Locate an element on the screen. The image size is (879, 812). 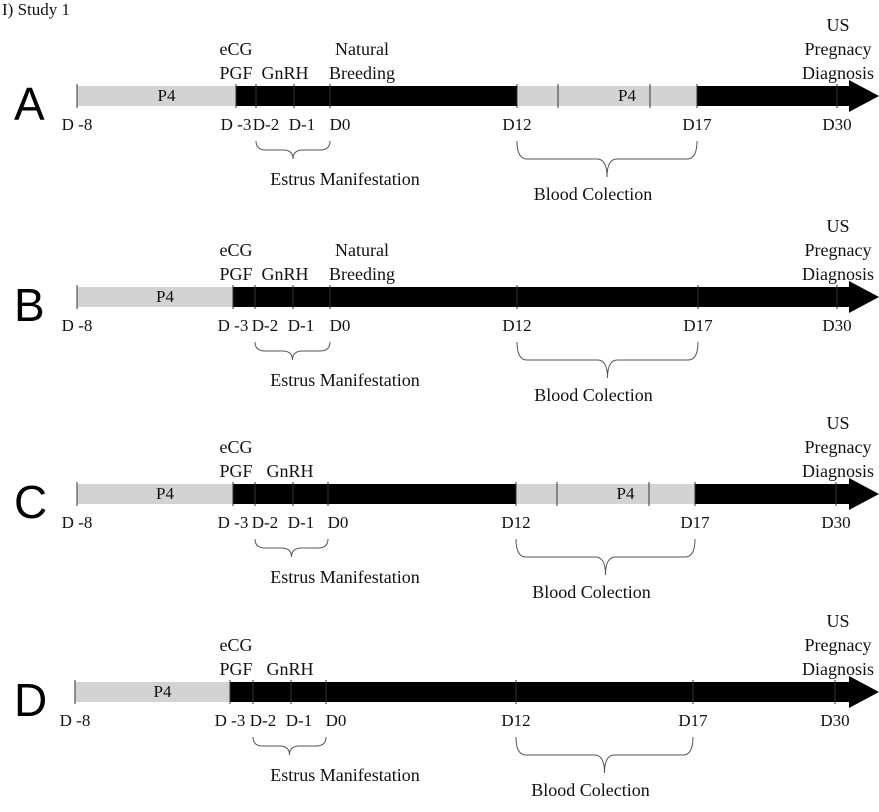
panel-letter: B is located at coordinates (29, 305).